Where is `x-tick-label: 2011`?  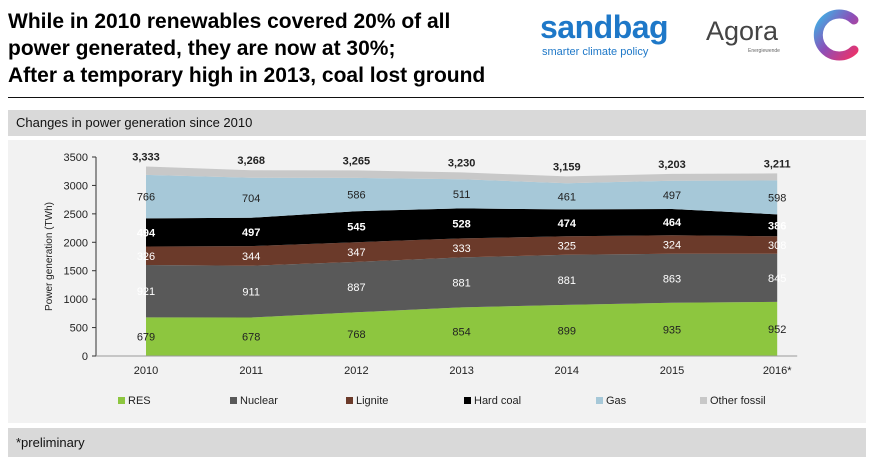
x-tick-label: 2011 is located at coordinates (251, 371).